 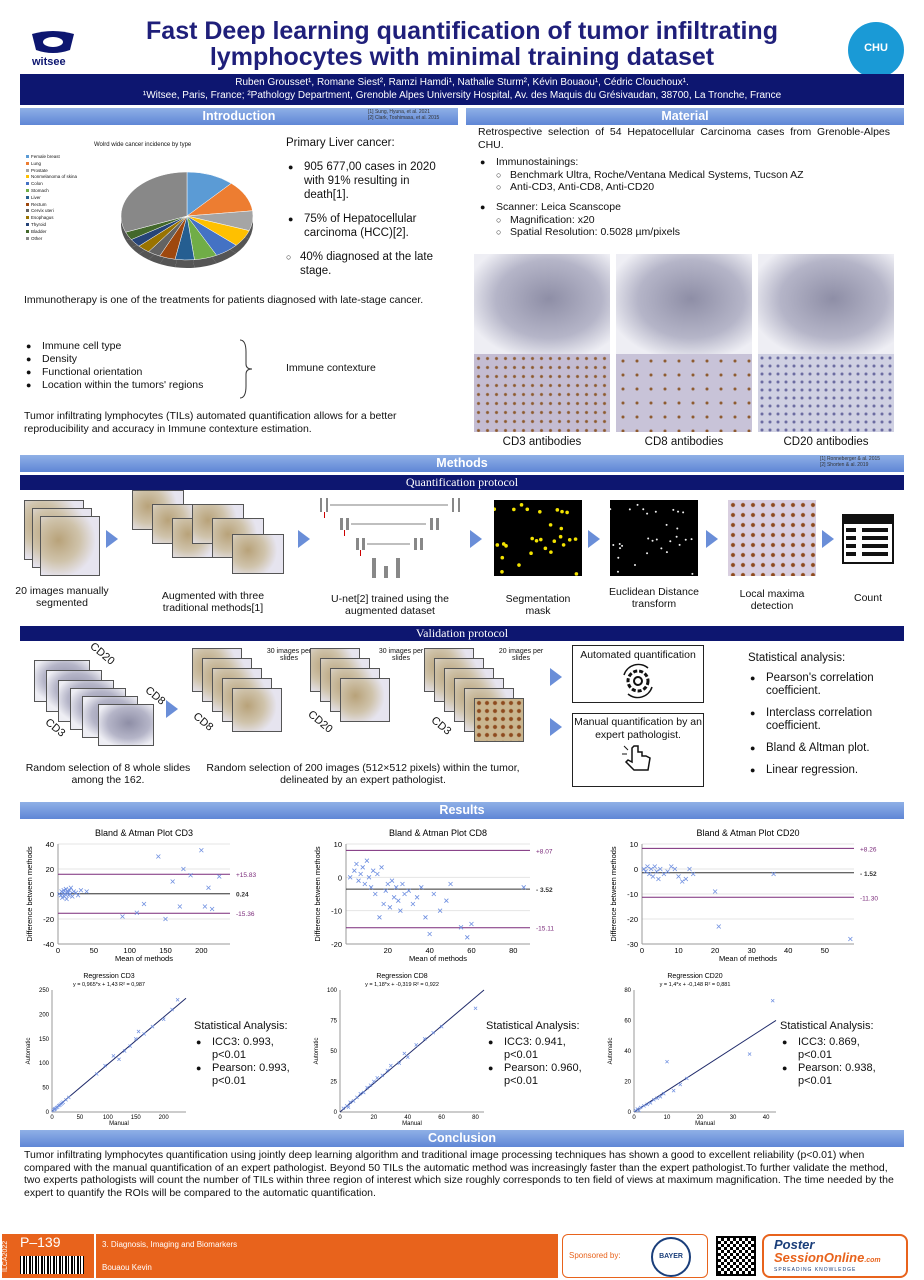 I want to click on y-tick-label: 60, so click(x=627, y=1022).